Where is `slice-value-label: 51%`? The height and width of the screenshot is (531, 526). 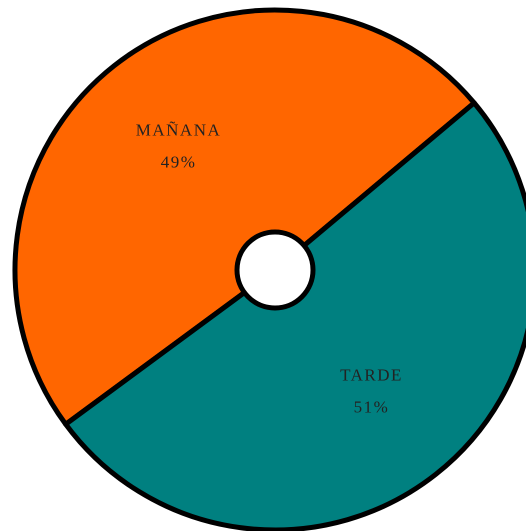
slice-value-label: 51% is located at coordinates (372, 406).